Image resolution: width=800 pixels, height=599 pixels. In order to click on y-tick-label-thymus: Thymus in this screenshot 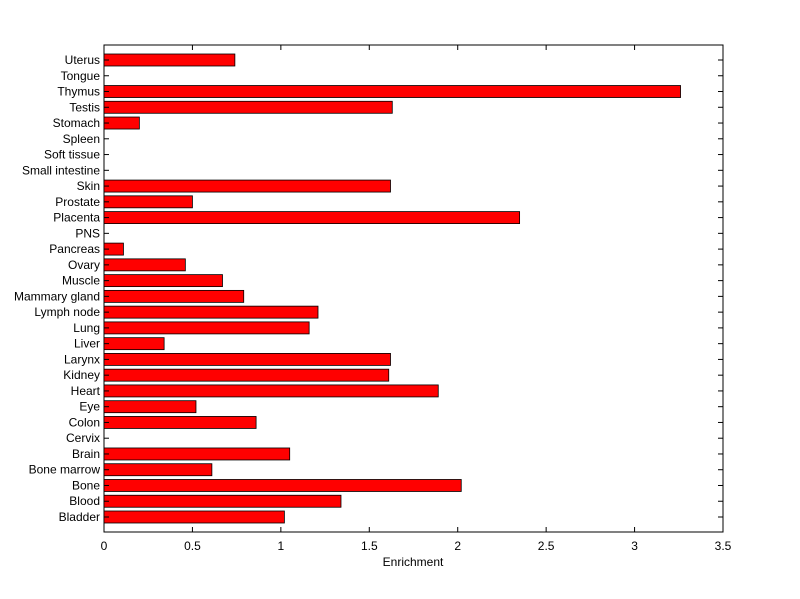, I will do `click(78, 92)`.